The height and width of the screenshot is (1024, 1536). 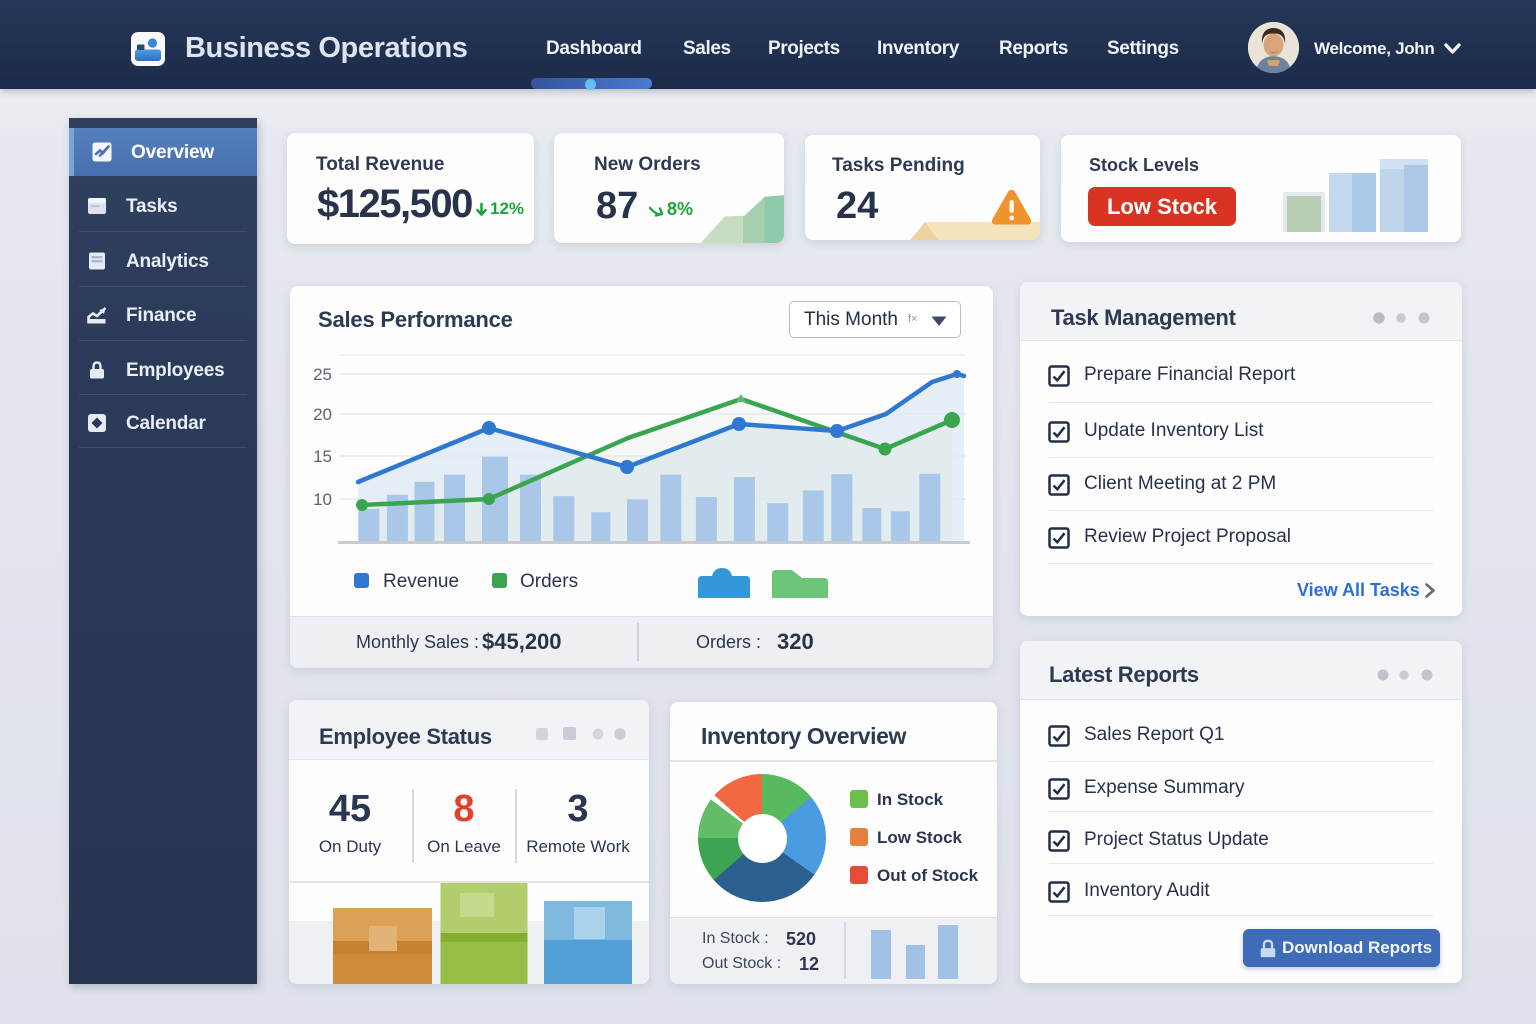 I want to click on svg-text: 10, so click(x=322, y=499).